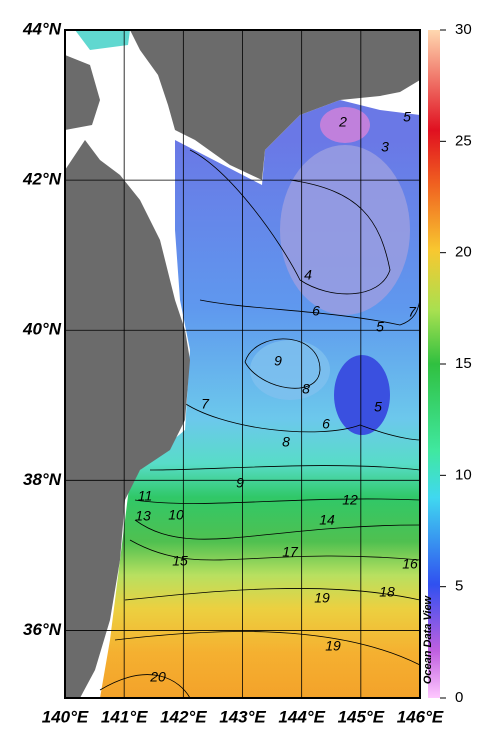  Describe the element at coordinates (42, 629) in the screenshot. I see `lat-tick-label: 36°N` at that location.